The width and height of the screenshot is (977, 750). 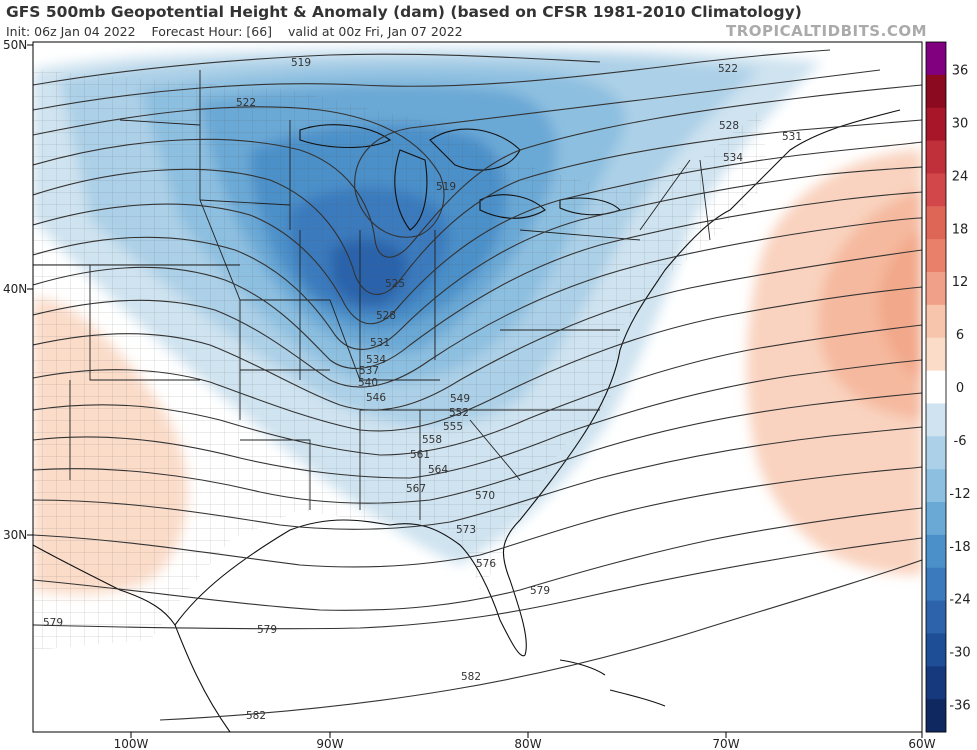 I want to click on colorbar-tick-label: -36, so click(x=959, y=706).